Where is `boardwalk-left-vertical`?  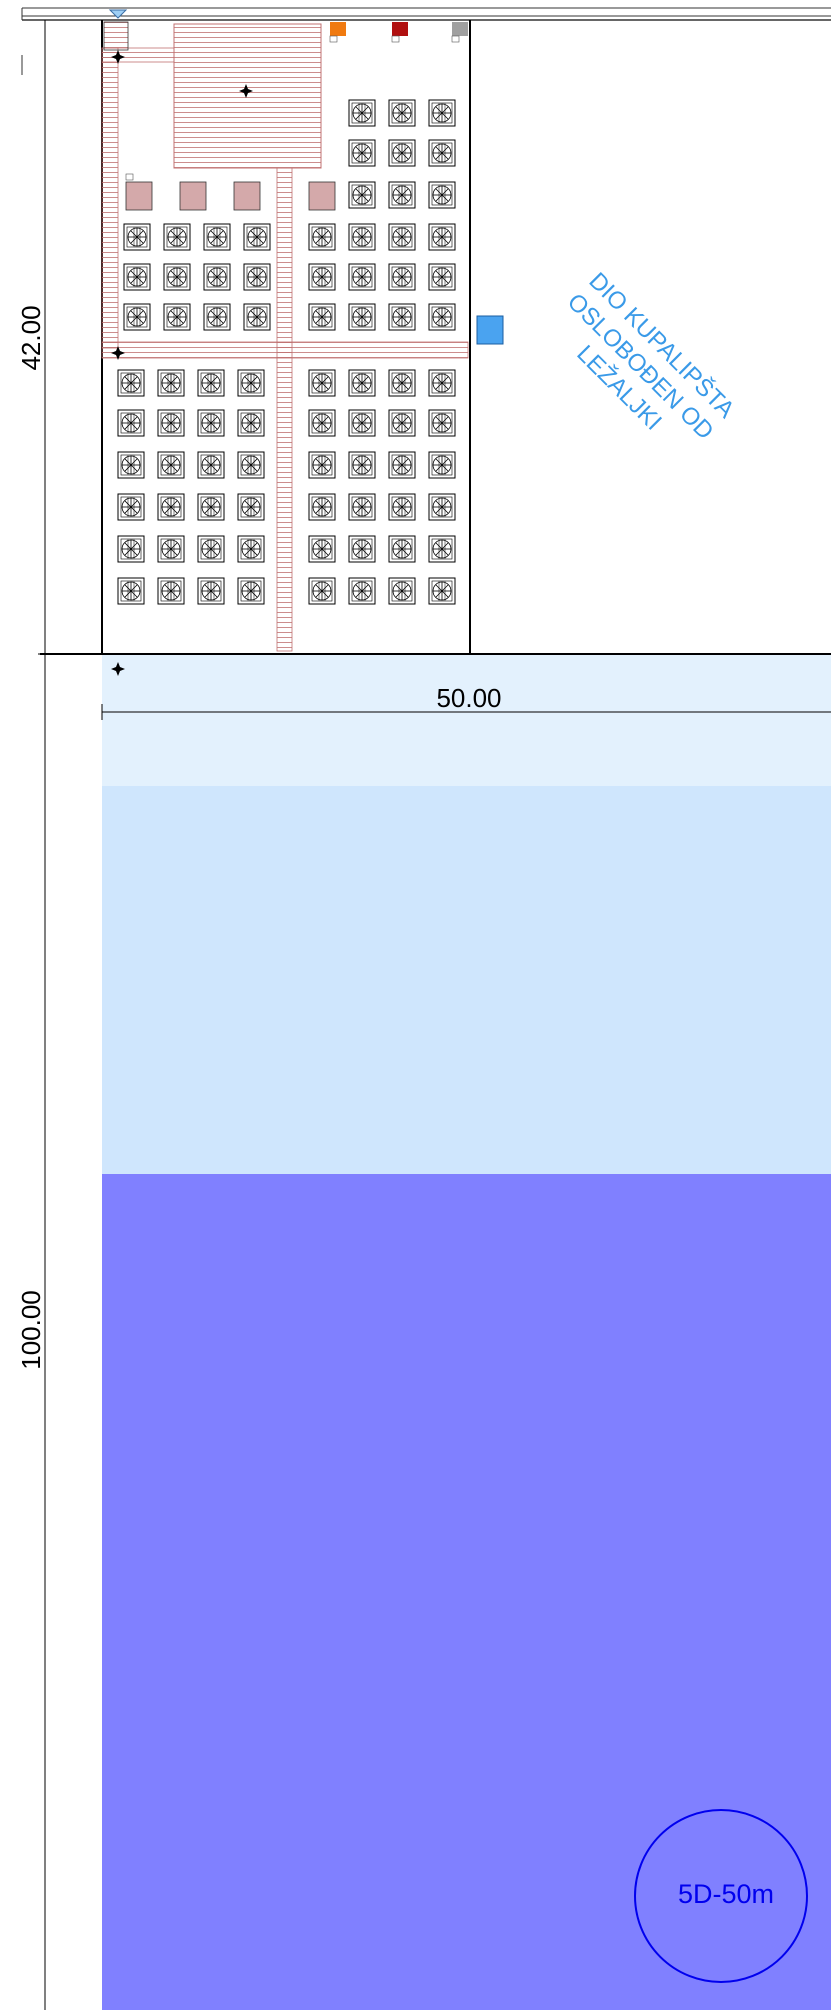
boardwalk-left-vertical is located at coordinates (110, 198).